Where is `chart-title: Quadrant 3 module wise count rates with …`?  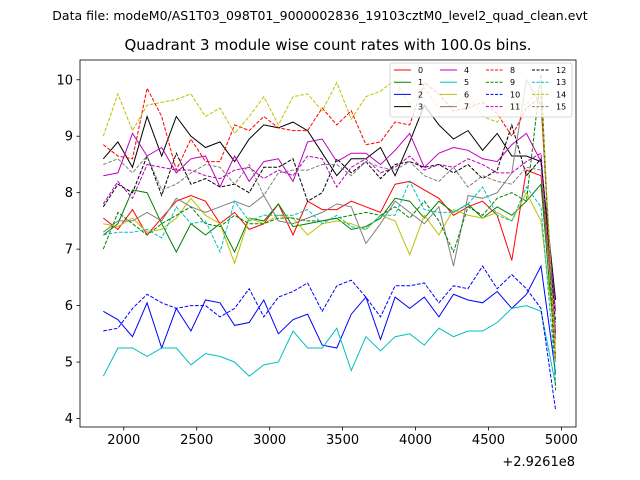 chart-title: Quadrant 3 module wise count rates with … is located at coordinates (327, 45).